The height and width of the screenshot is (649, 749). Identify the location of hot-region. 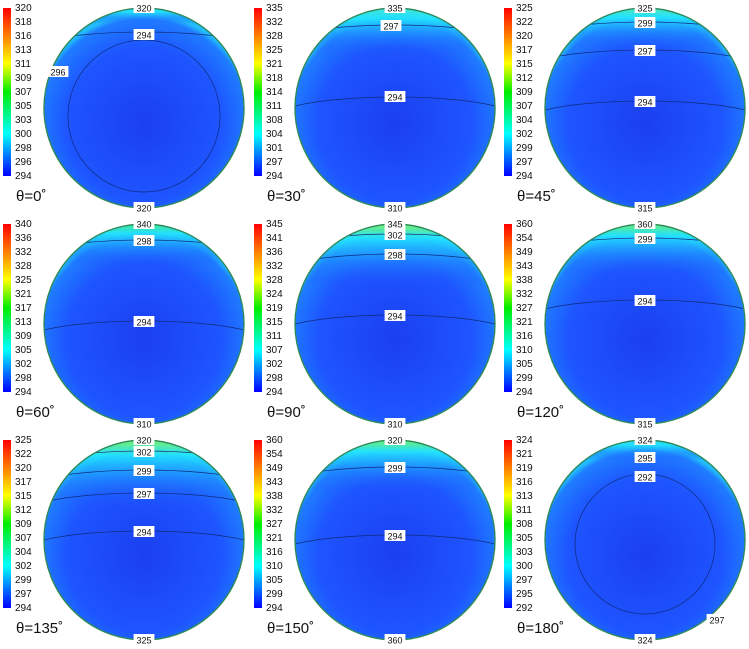
(645, 324).